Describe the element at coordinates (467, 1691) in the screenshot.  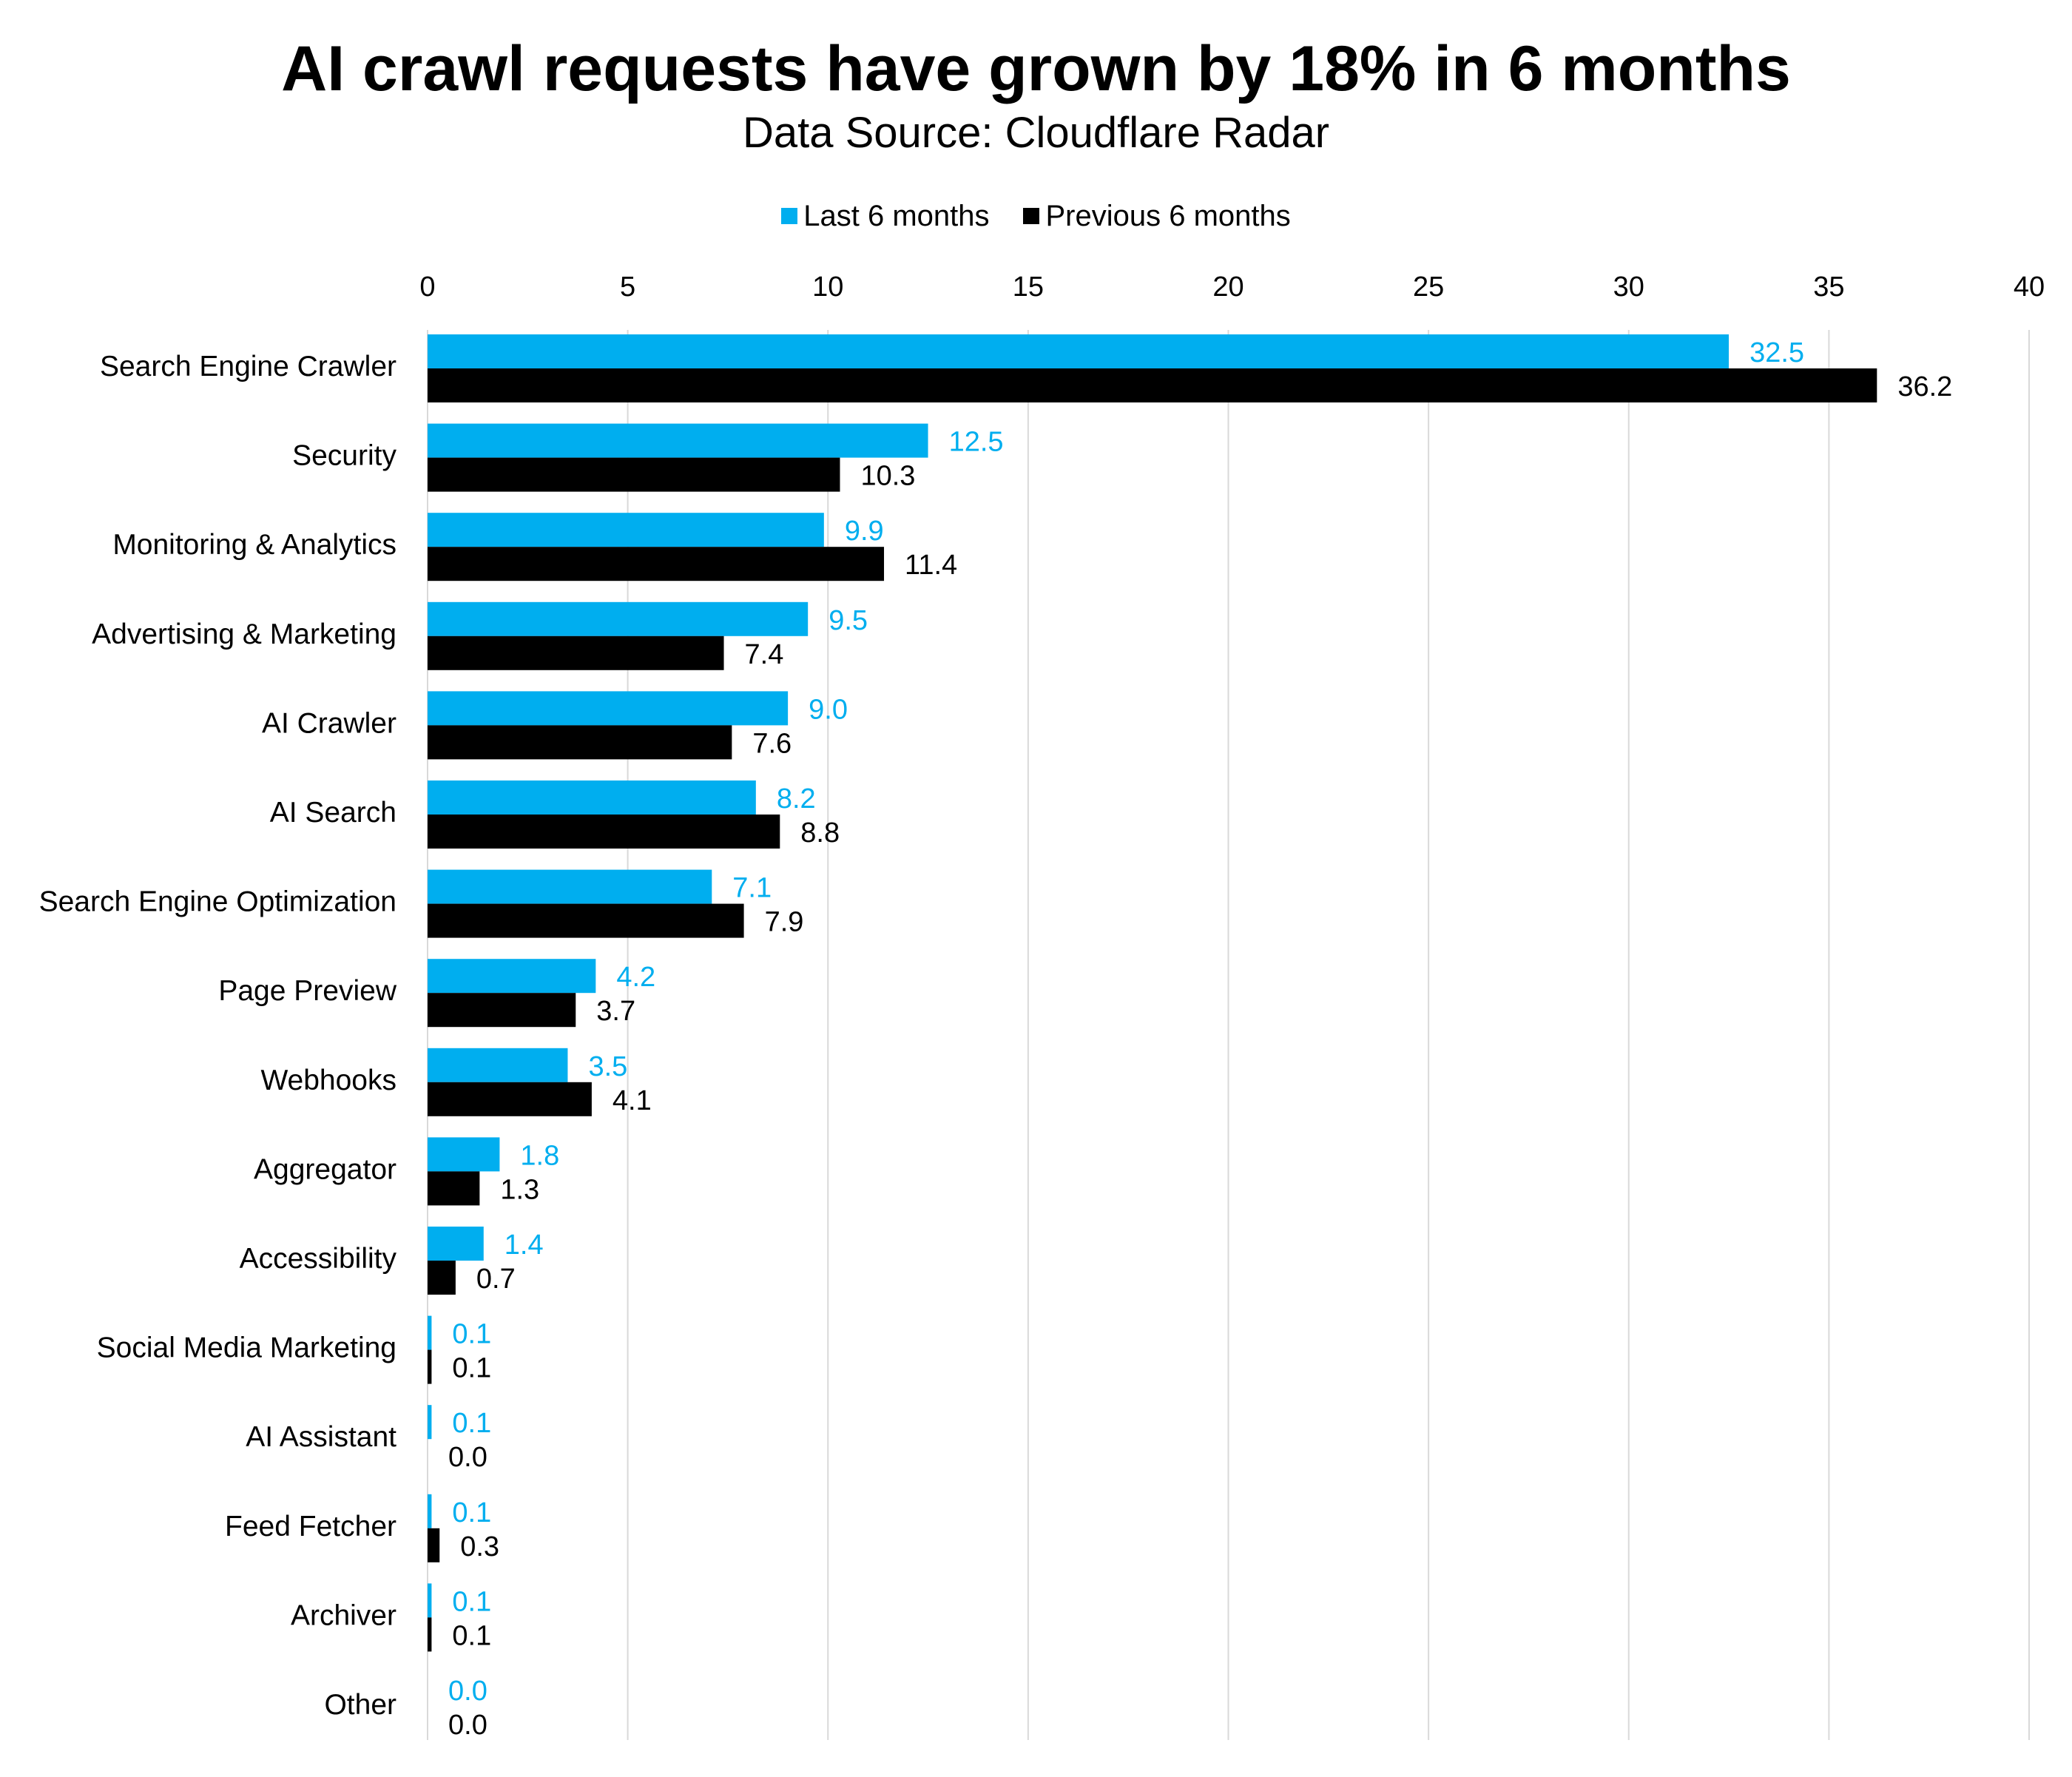
I see `data-label-last-6-months-other: 0.0` at that location.